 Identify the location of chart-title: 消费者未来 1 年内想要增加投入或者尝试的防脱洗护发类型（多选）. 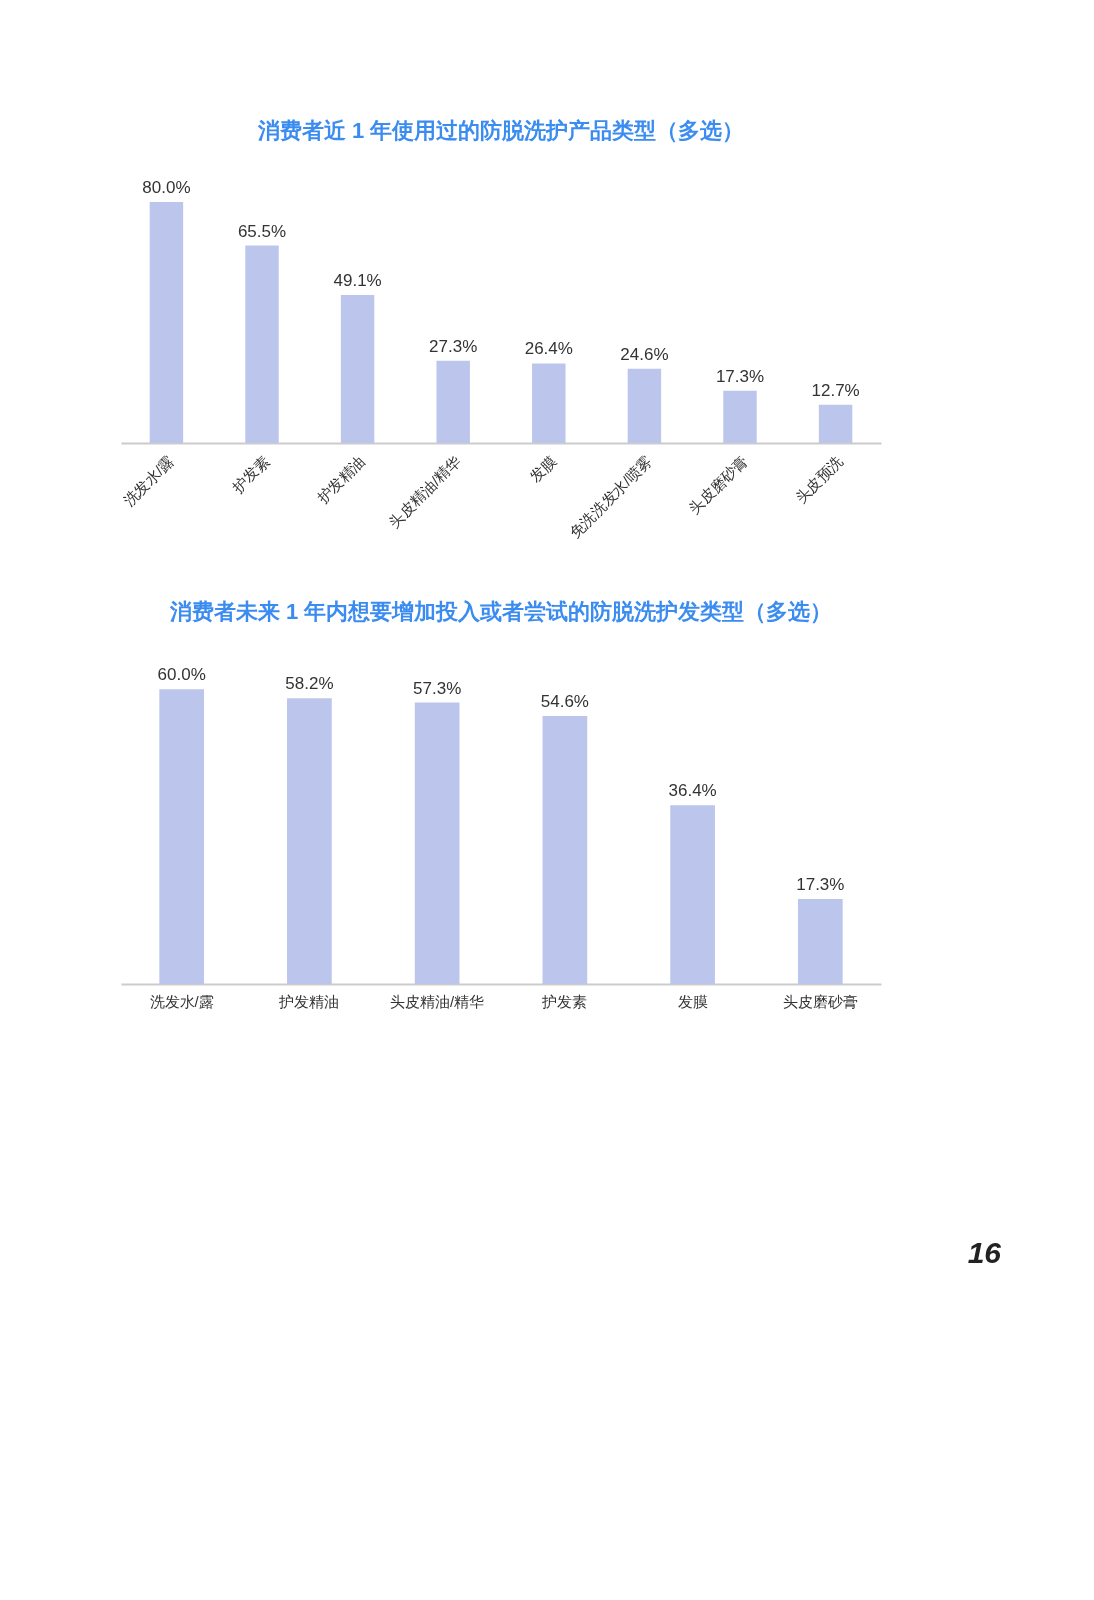
(500, 611).